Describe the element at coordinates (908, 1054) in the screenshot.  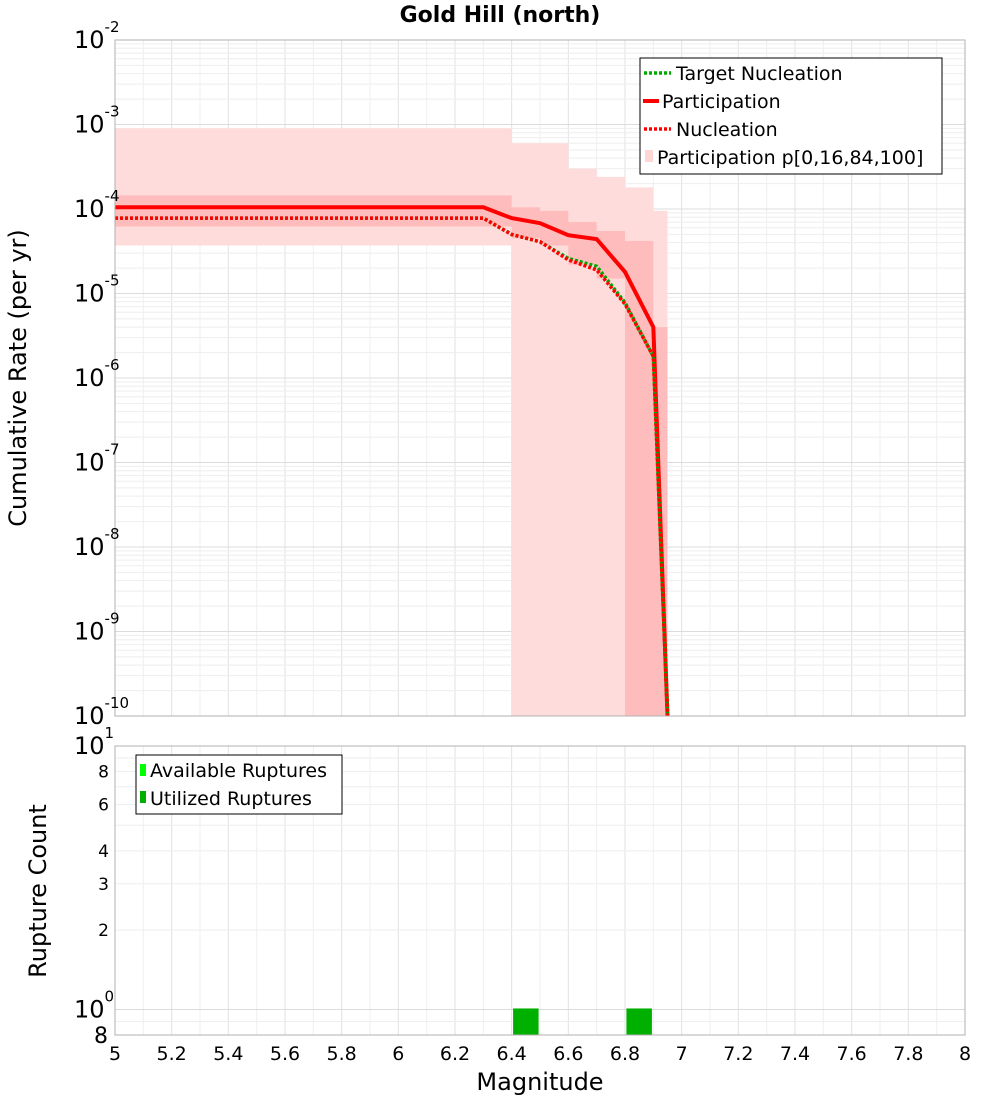
I see `x-tick-label: 7.8` at that location.